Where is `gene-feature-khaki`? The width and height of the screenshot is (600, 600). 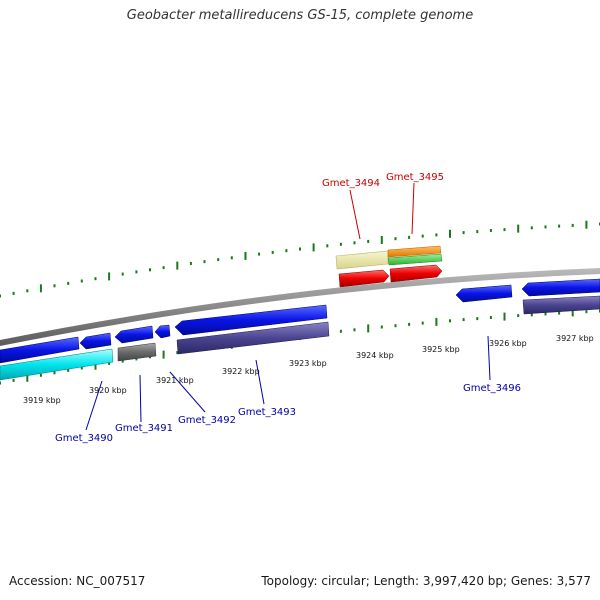 gene-feature-khaki is located at coordinates (362, 260).